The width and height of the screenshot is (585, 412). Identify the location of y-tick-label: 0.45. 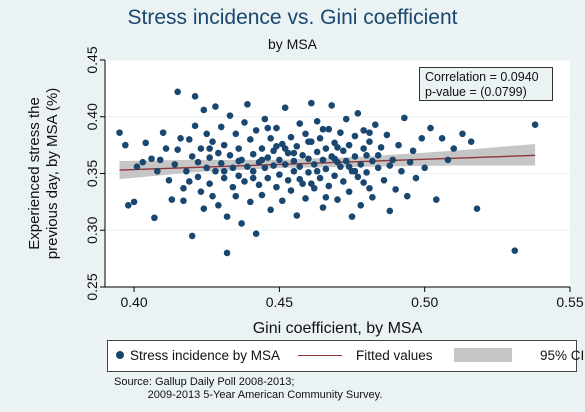
(92, 59).